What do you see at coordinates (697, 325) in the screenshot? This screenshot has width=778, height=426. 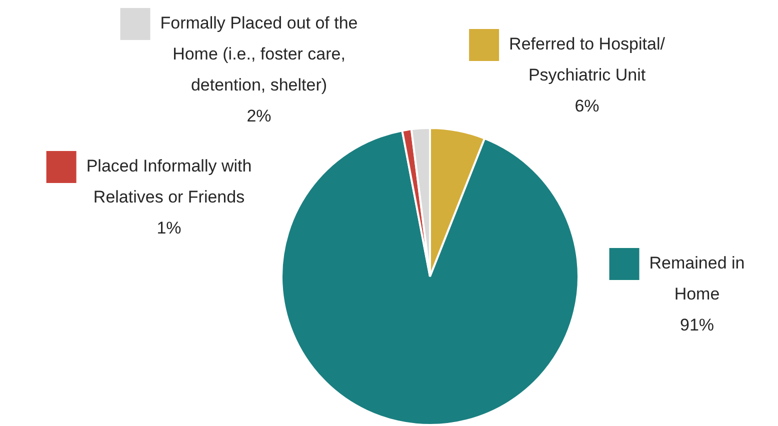 I see `data-label: 91%` at bounding box center [697, 325].